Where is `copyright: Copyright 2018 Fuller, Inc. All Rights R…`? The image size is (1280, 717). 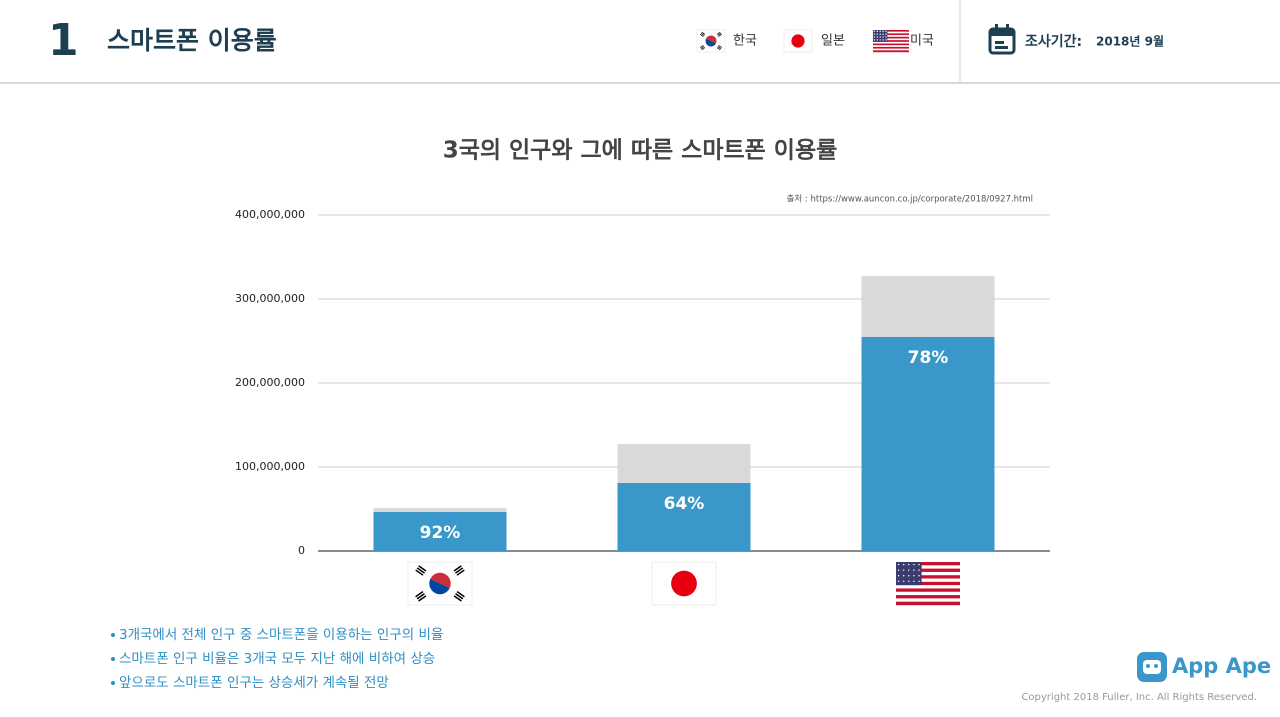
copyright: Copyright 2018 Fuller, Inc. All Rights R… is located at coordinates (1139, 697).